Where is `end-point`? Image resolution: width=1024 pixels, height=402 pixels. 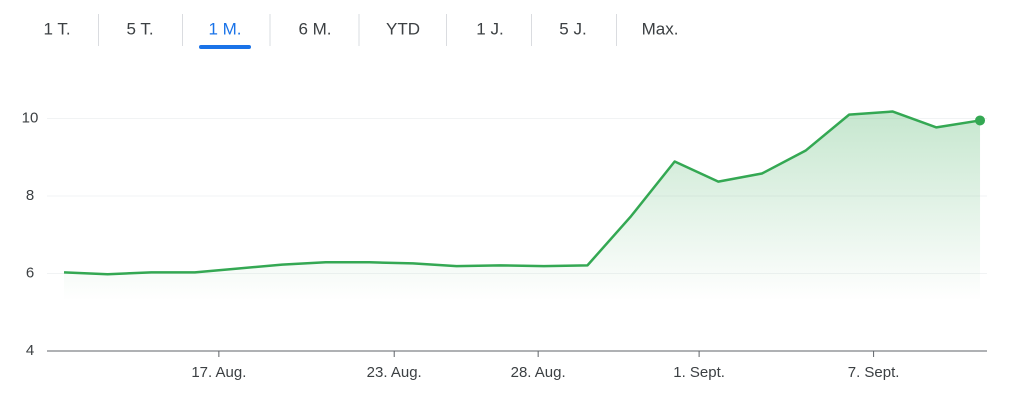
end-point is located at coordinates (980, 120).